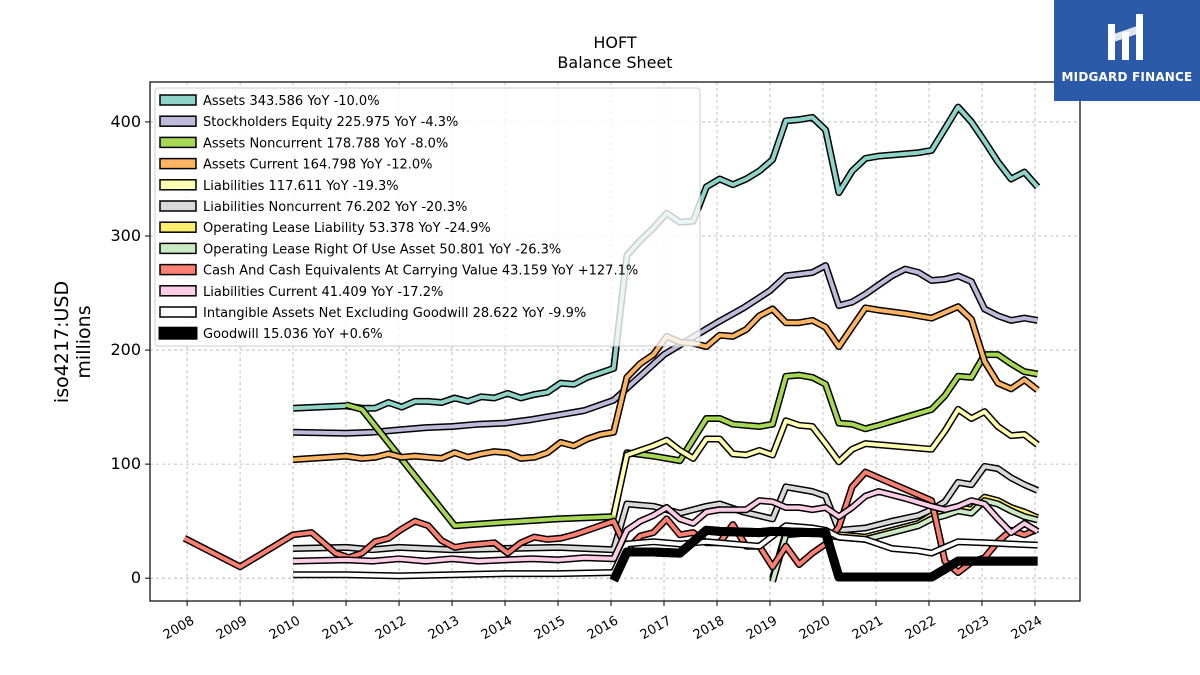 The image size is (1200, 675). What do you see at coordinates (1125, 37) in the screenshot?
I see `midgard-logo-icon` at bounding box center [1125, 37].